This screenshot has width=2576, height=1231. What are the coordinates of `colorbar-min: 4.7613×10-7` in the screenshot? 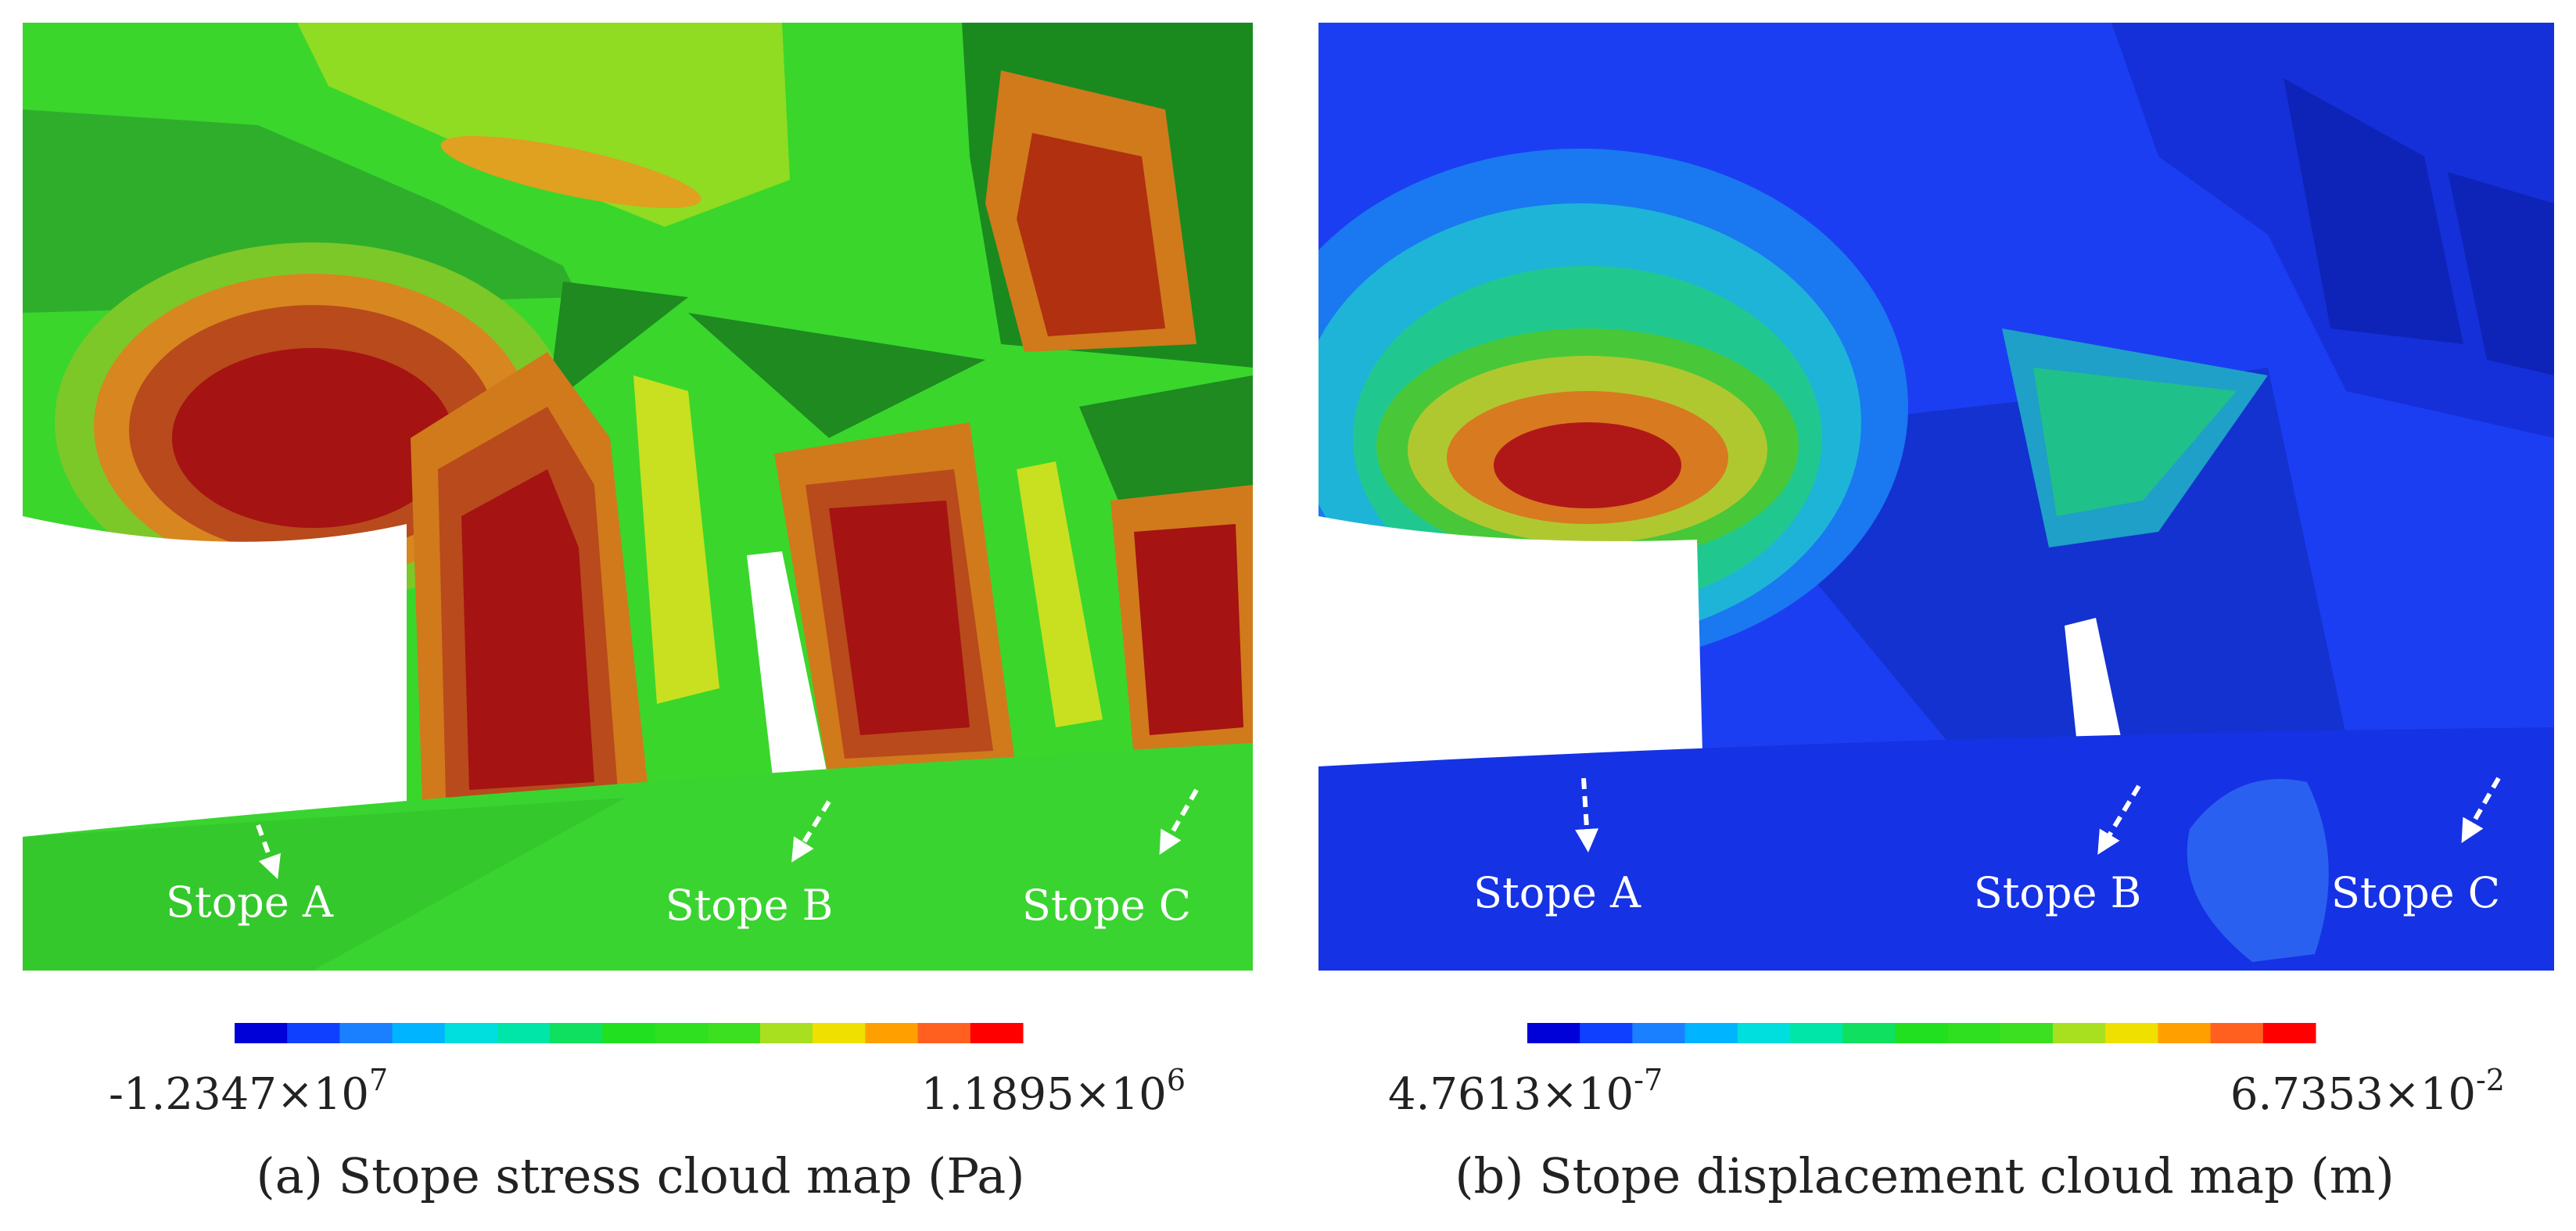 It's located at (1525, 1091).